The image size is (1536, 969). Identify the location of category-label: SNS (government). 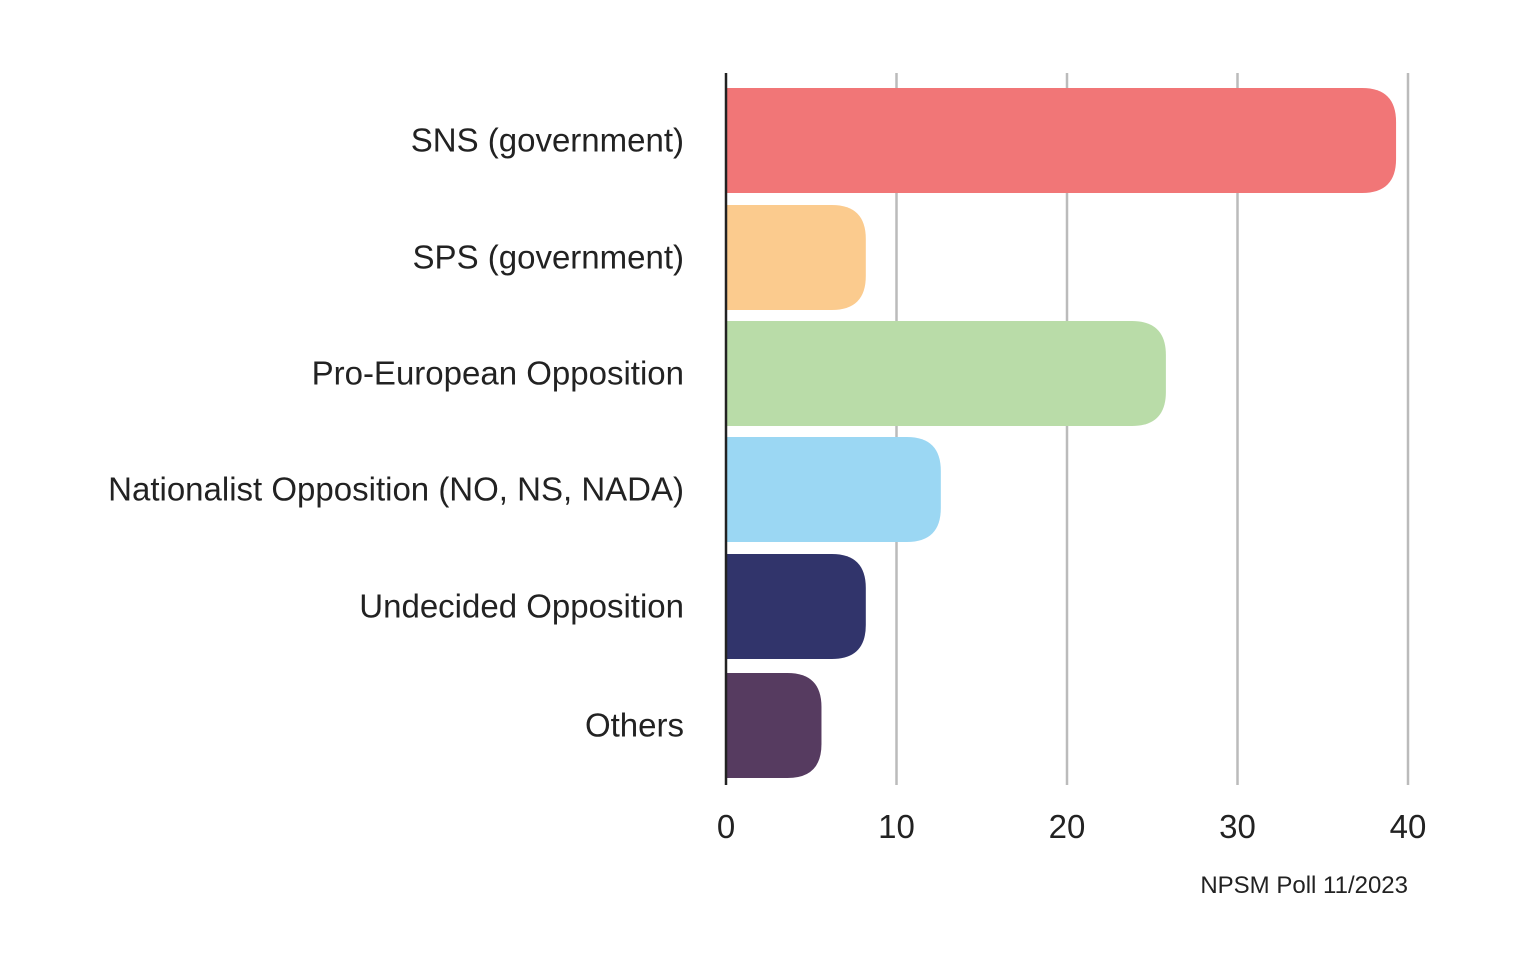
(547, 140).